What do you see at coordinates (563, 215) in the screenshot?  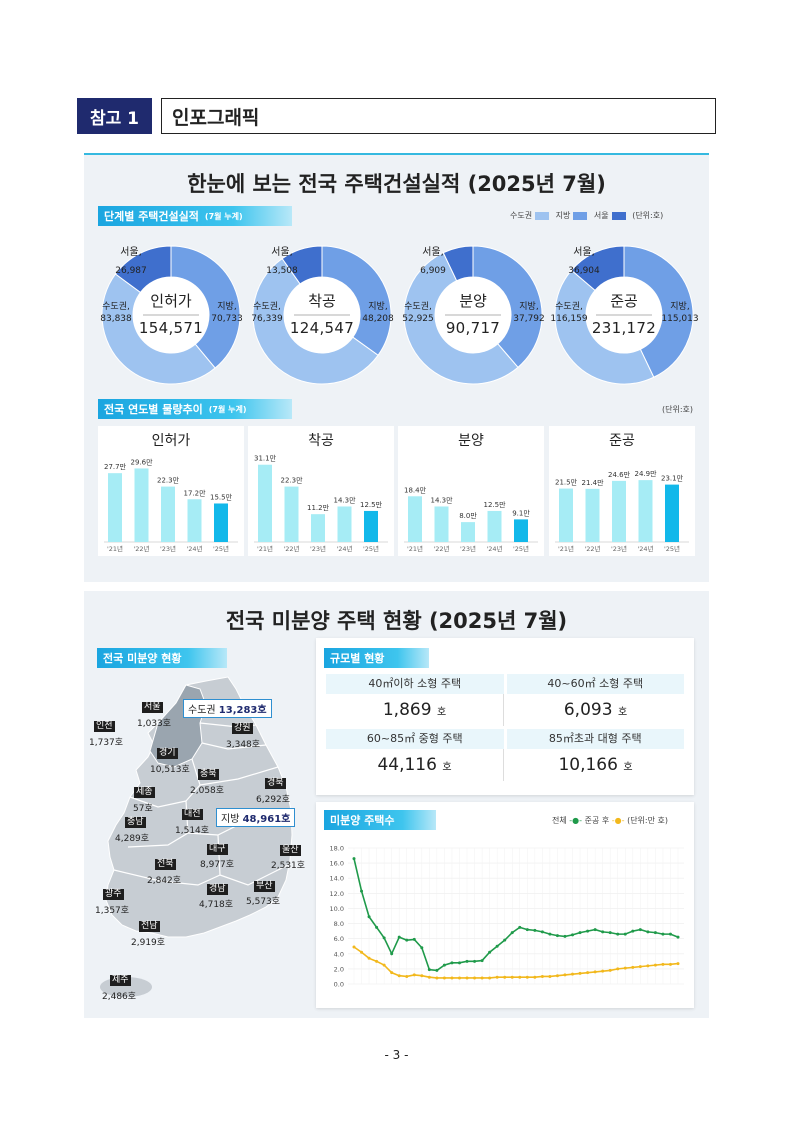 I see `legend-local: 지방` at bounding box center [563, 215].